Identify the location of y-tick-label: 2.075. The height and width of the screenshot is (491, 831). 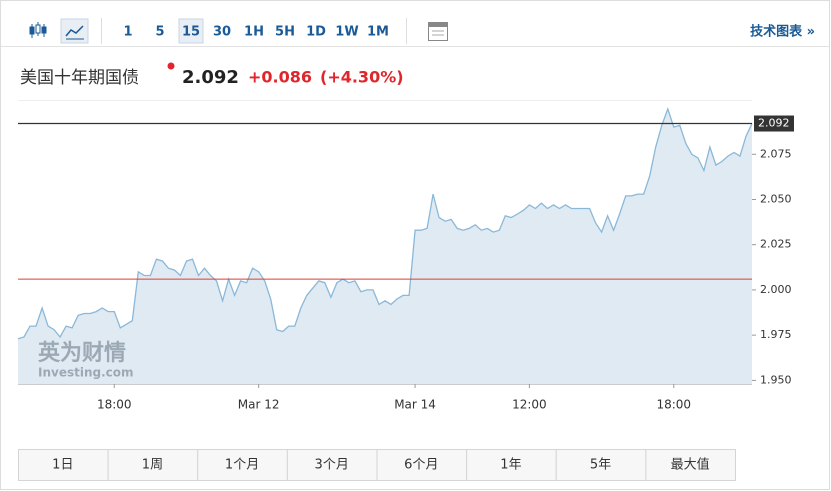
(776, 153).